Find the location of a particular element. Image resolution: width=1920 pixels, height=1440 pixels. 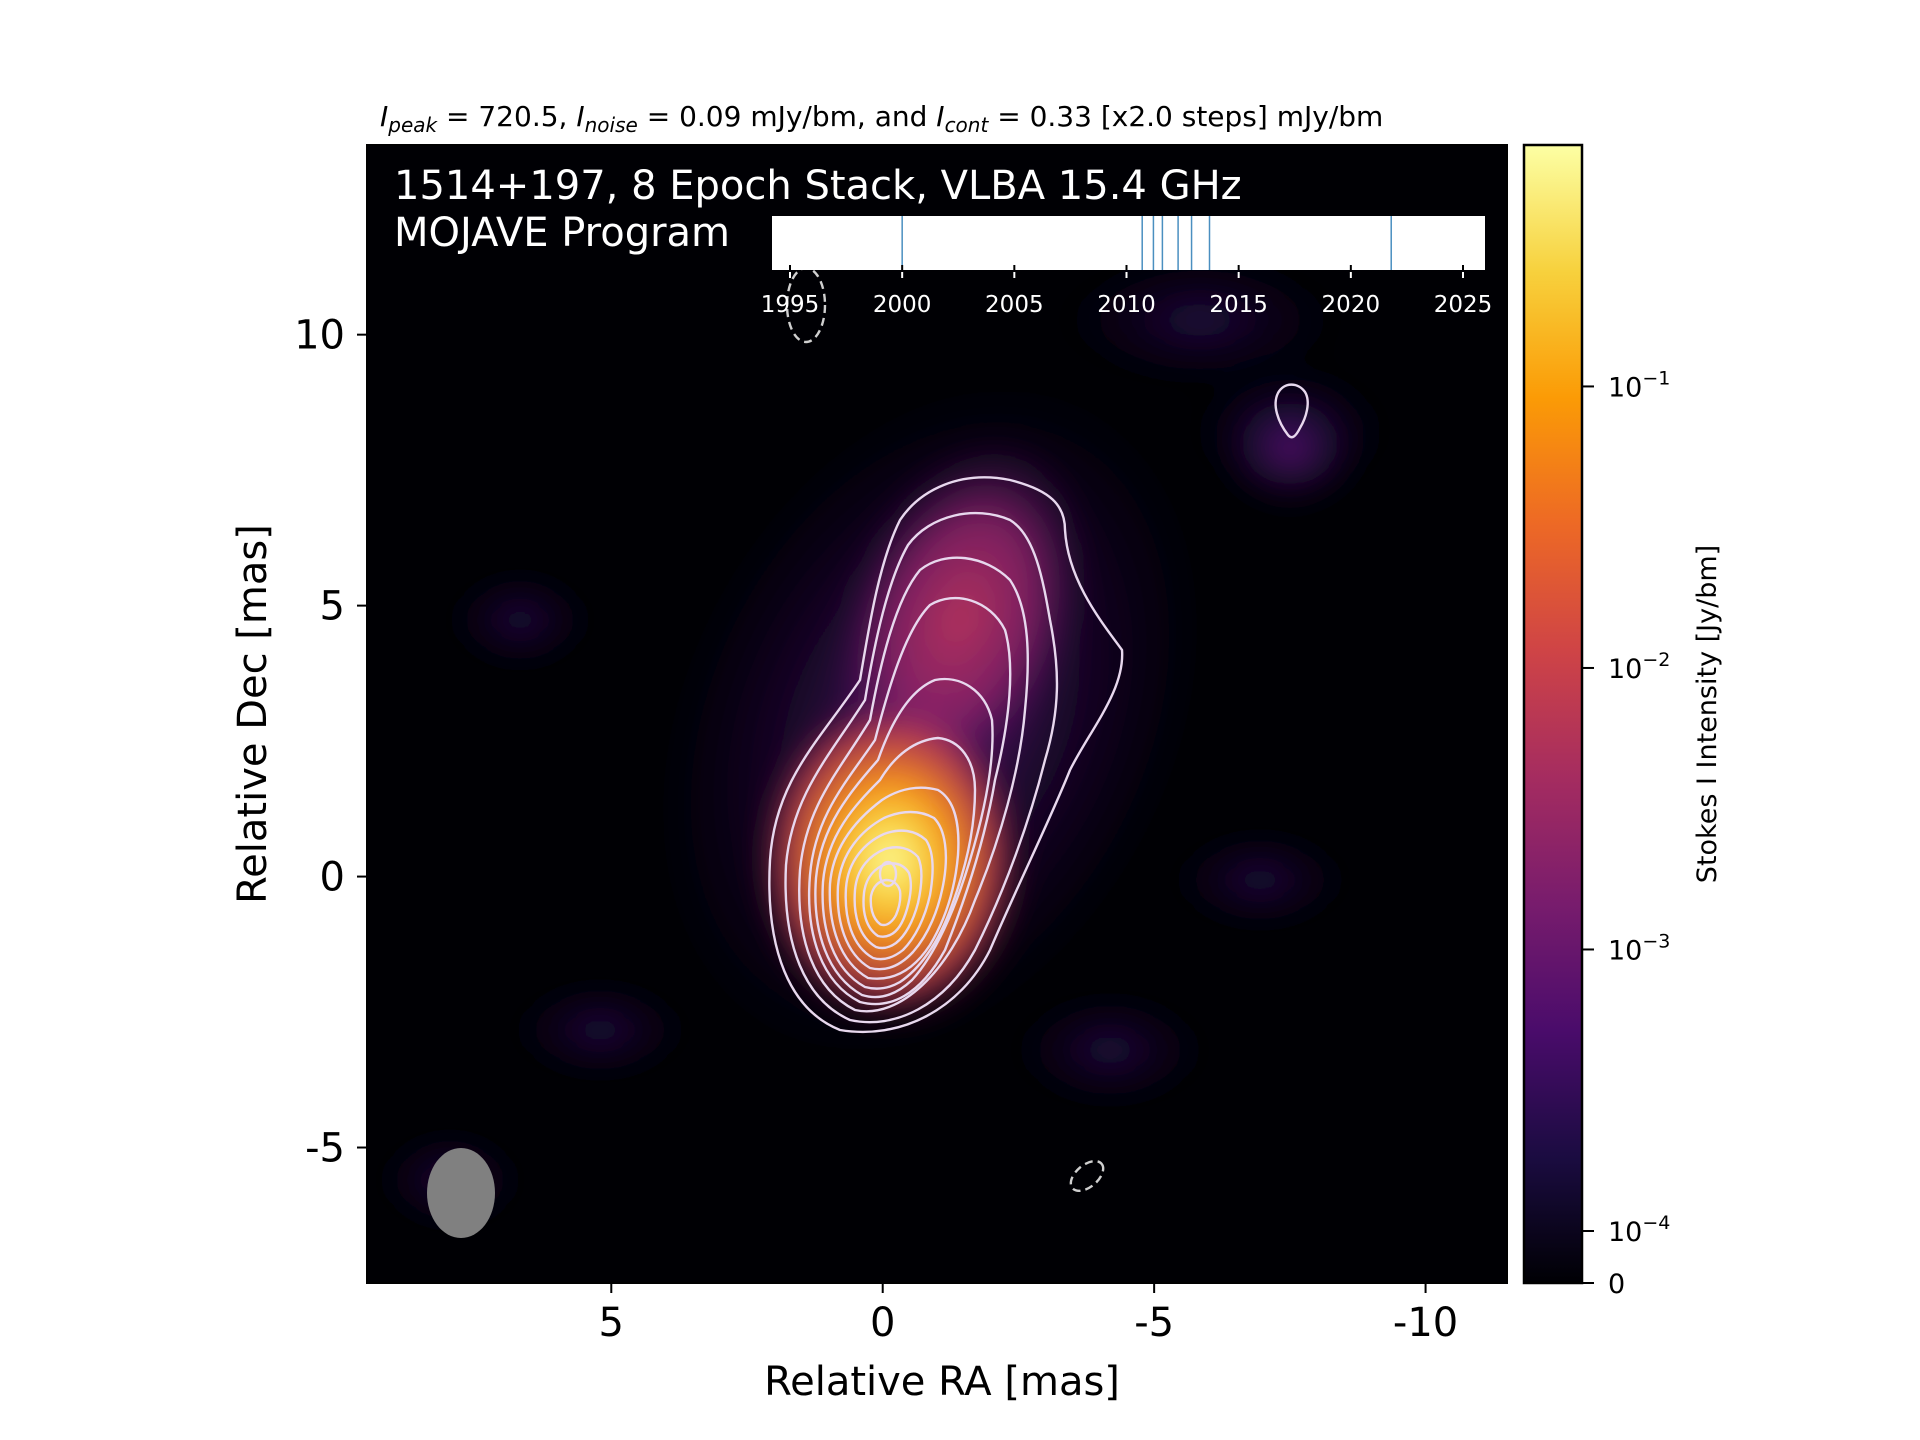

header-text-part: = 720.5, is located at coordinates (506, 116).